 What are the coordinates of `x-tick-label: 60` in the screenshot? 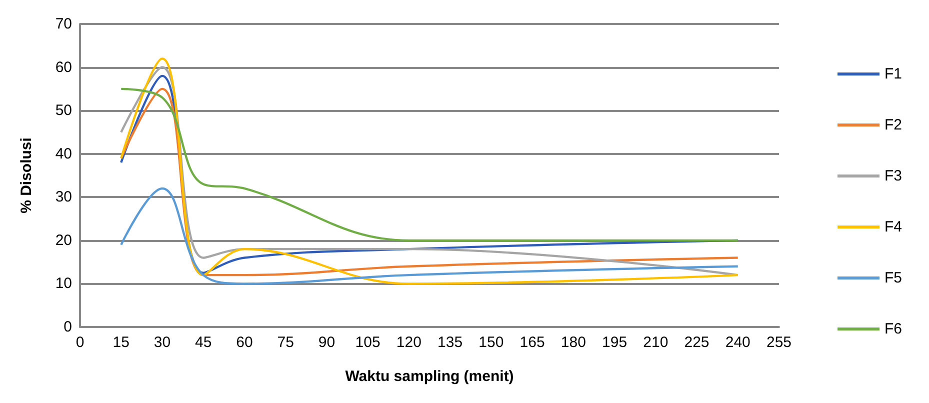 It's located at (244, 342).